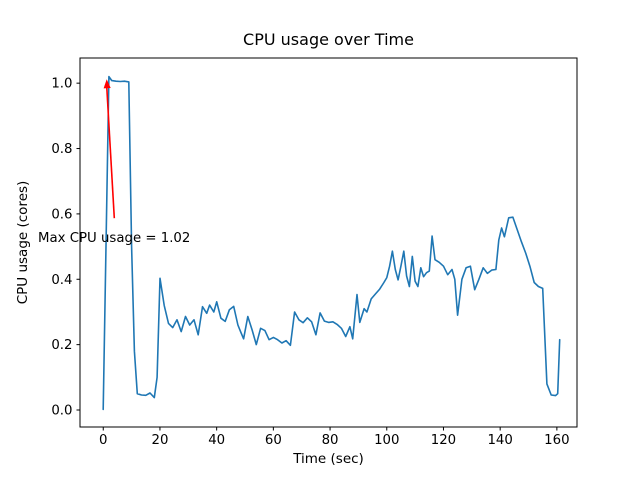  Describe the element at coordinates (61, 345) in the screenshot. I see `y-tick-label: 0.2` at that location.